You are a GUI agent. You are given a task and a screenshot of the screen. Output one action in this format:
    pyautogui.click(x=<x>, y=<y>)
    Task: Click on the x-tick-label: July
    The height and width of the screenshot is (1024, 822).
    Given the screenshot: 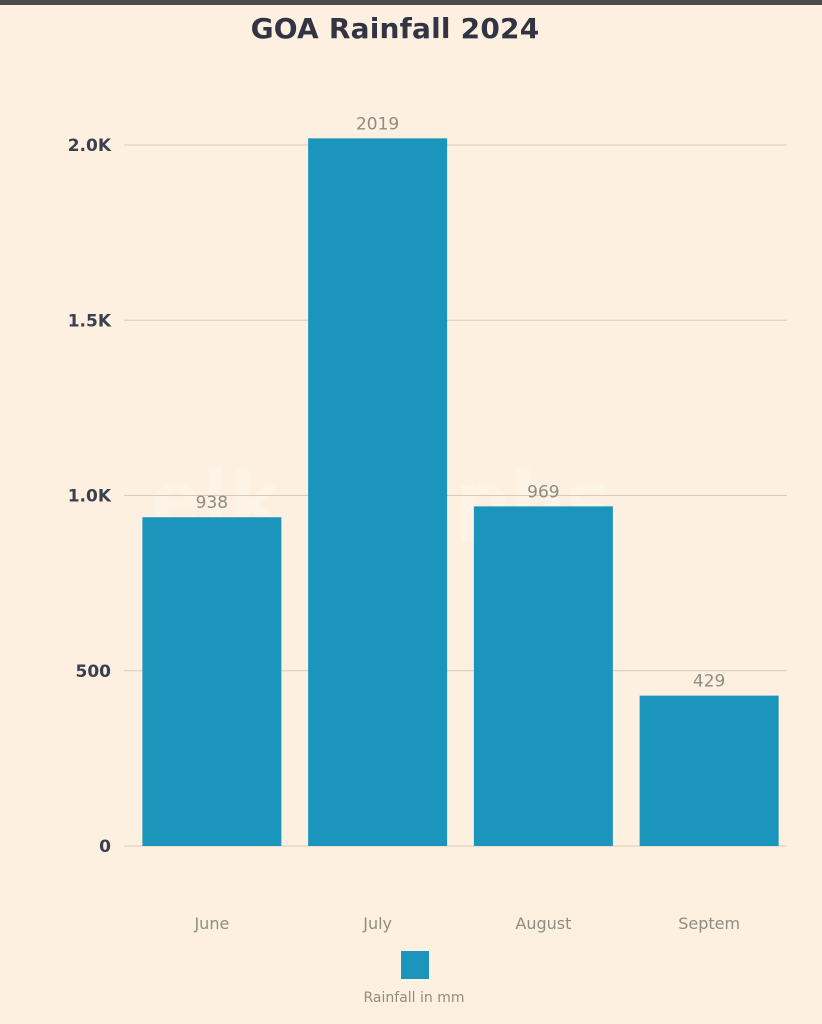 What is the action you would take?
    pyautogui.click(x=377, y=923)
    